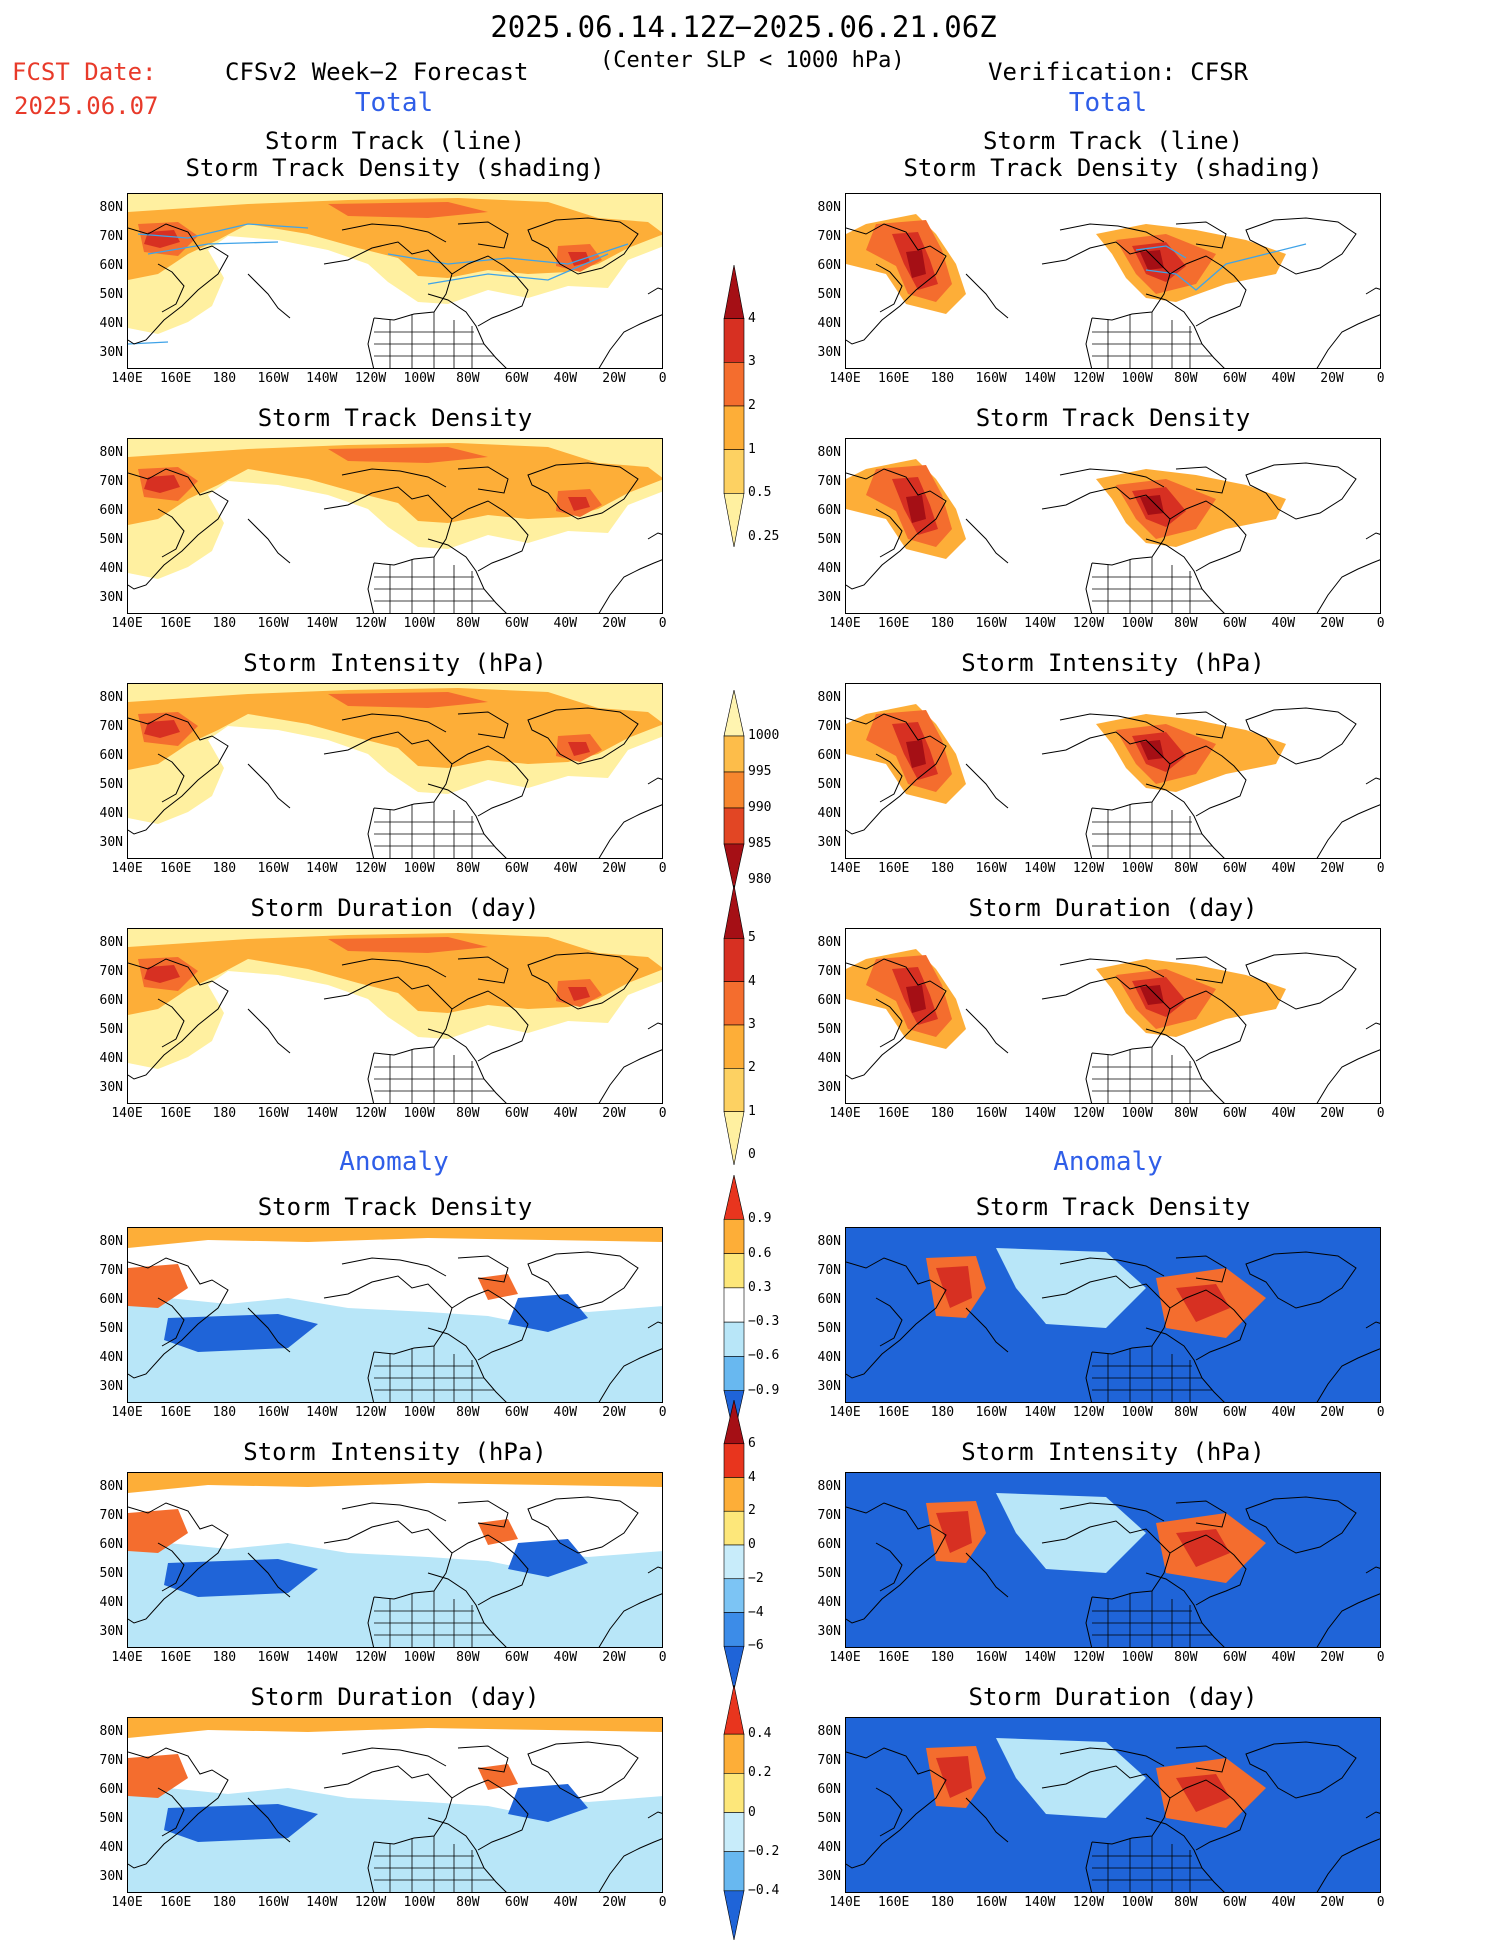 This screenshot has width=1487, height=1940. Describe the element at coordinates (1113, 663) in the screenshot. I see `total-intensity-title-verification: Storm Intensity (hPa)` at that location.